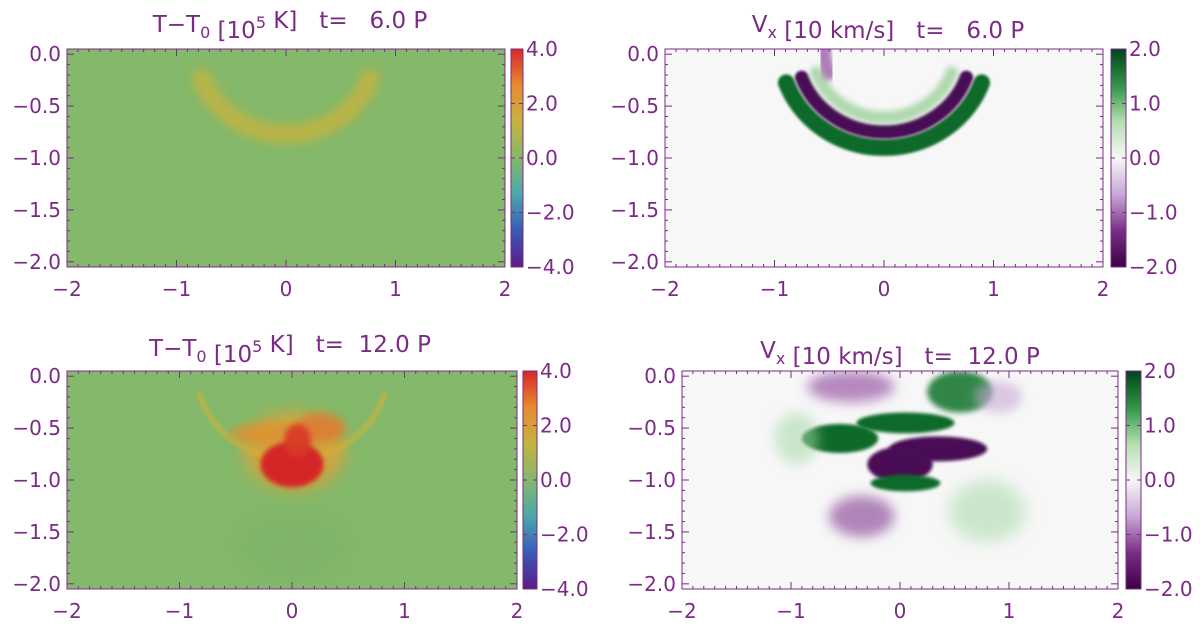 The height and width of the screenshot is (633, 1200). I want to click on panel-title: Vx [10 km/s] t= 12.0 P, so click(900, 354).